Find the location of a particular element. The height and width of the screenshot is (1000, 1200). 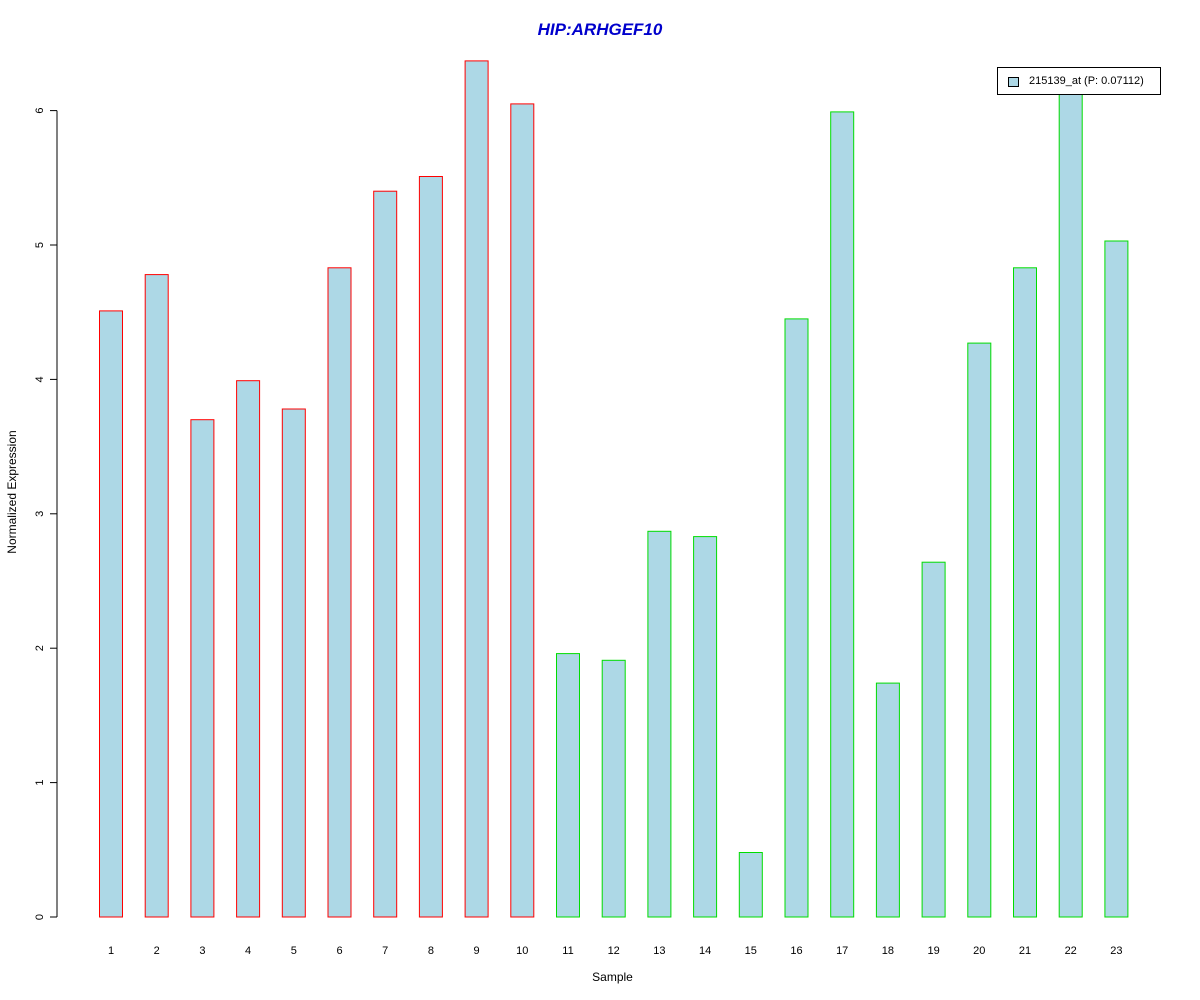

legend-label: 215139_at (P: 0.07112) is located at coordinates (1086, 81).